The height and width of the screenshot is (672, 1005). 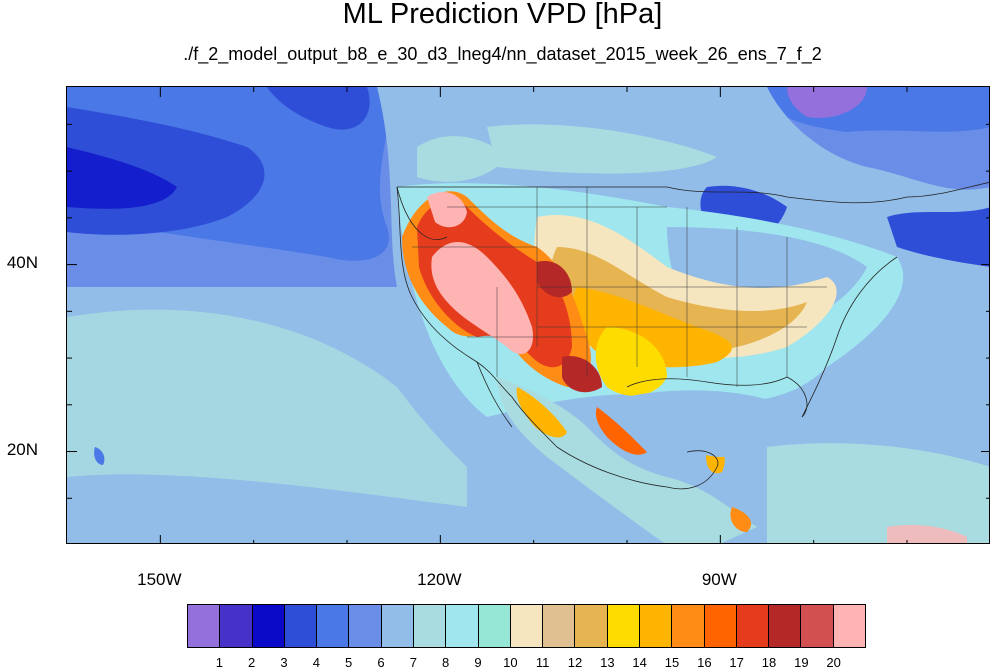 I want to click on colorbar-level-label: 6, so click(x=381, y=662).